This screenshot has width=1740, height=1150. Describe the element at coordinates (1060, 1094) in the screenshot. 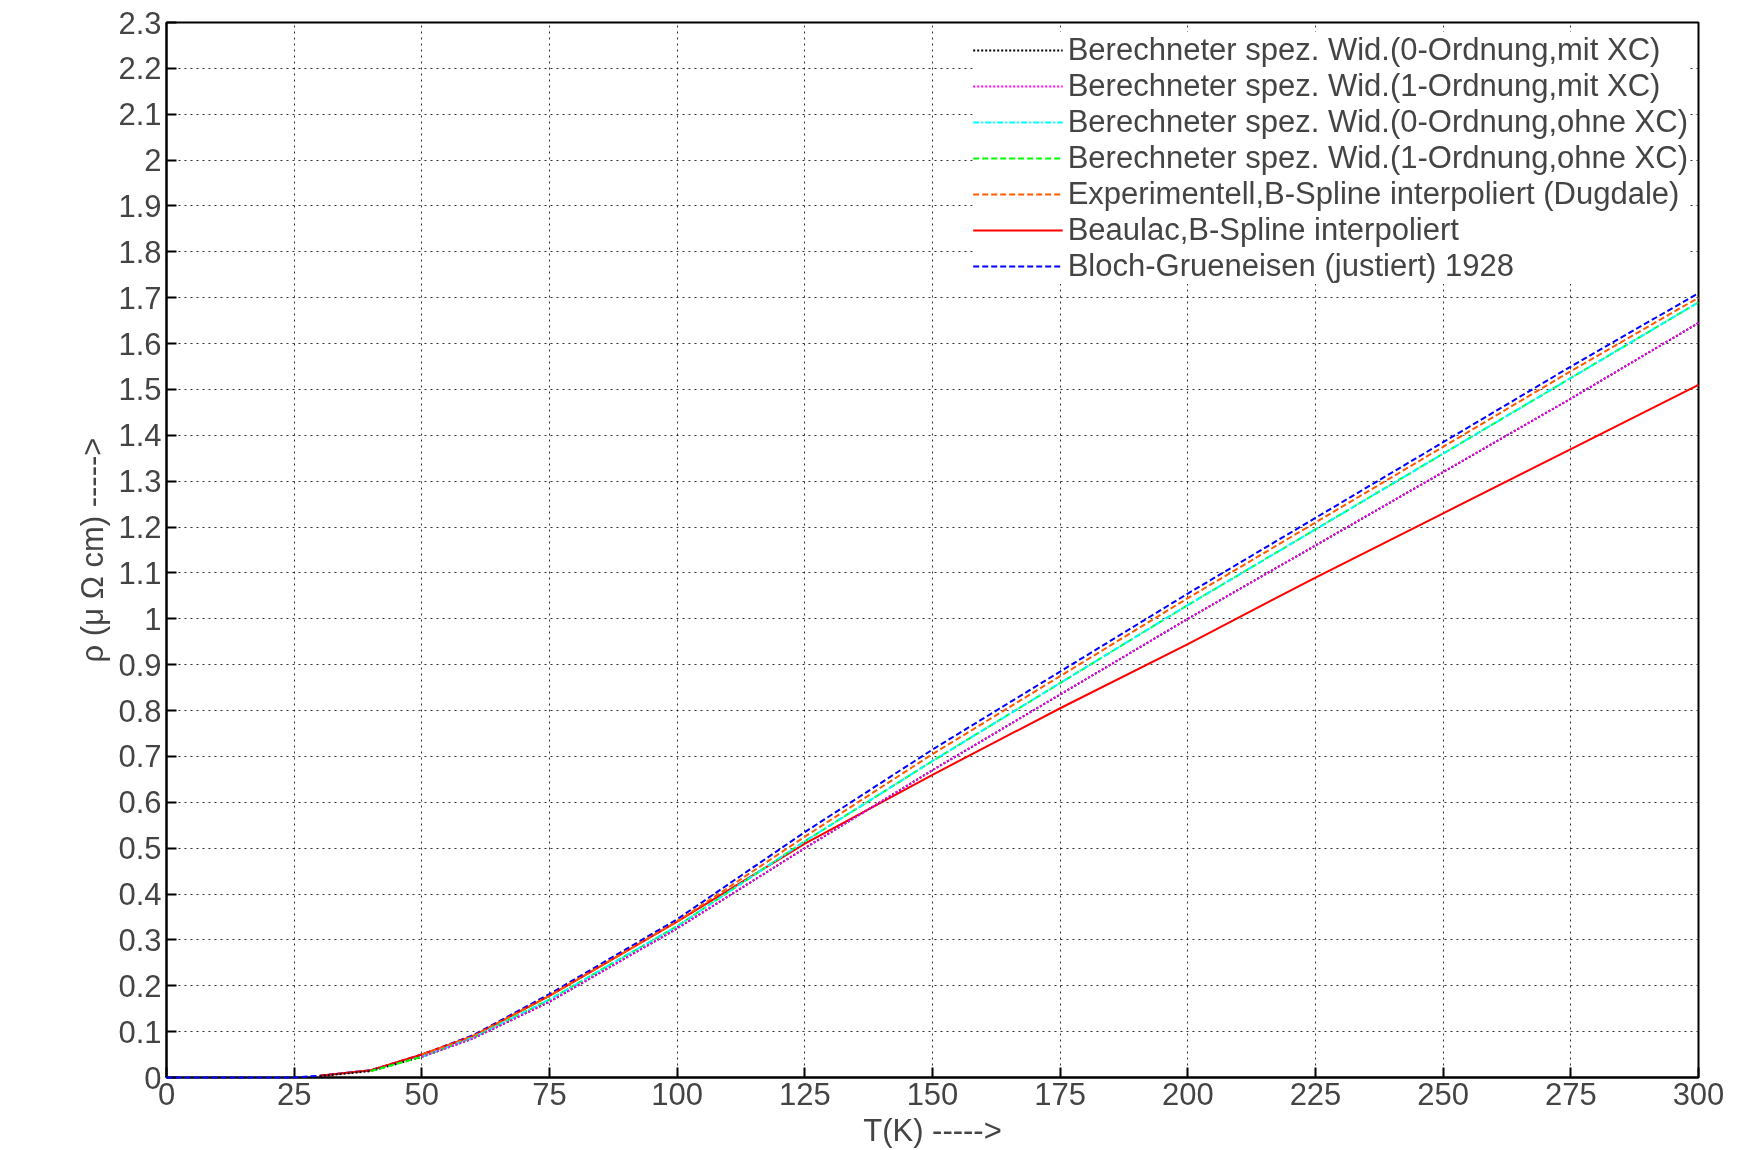

I see `x-tick-label: 175` at that location.